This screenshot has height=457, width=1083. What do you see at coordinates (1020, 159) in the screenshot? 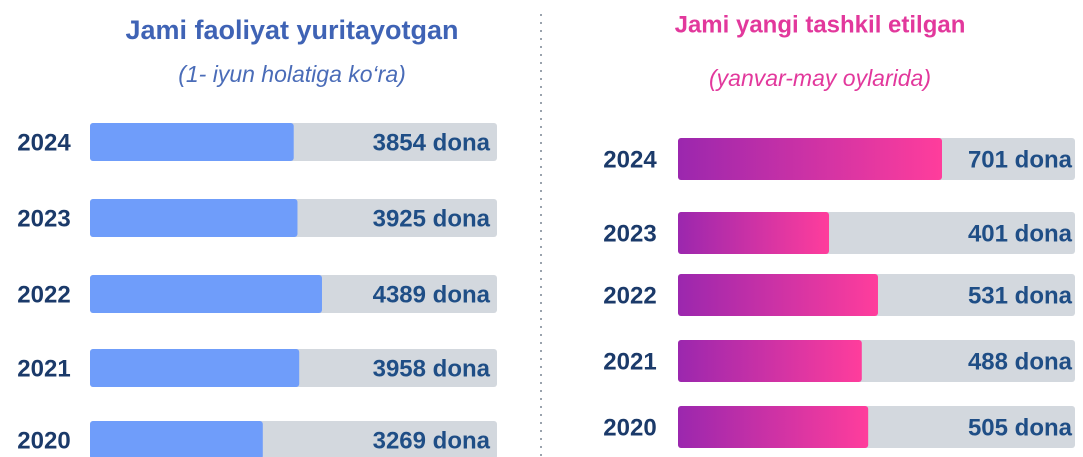
I see `value-label: 701 dona` at bounding box center [1020, 159].